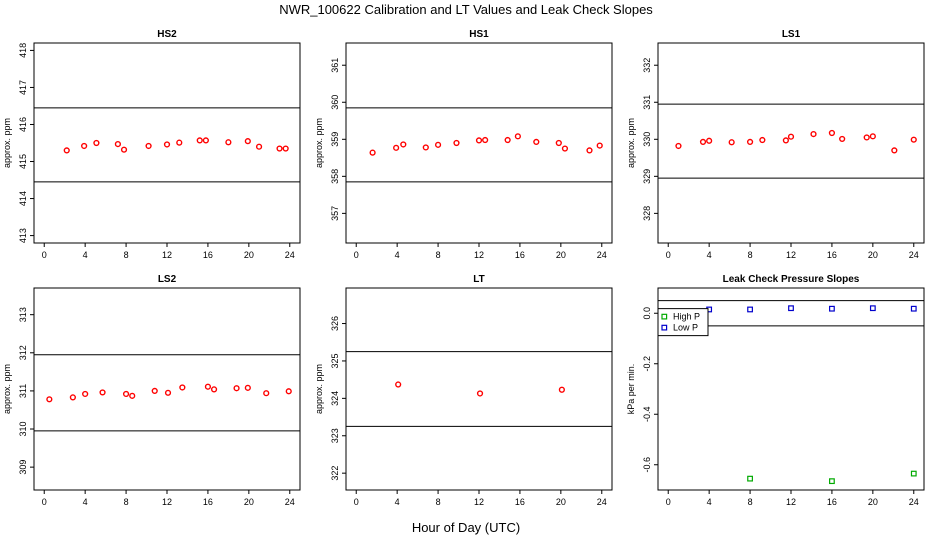  I want to click on y-tick-label: 358, so click(335, 176).